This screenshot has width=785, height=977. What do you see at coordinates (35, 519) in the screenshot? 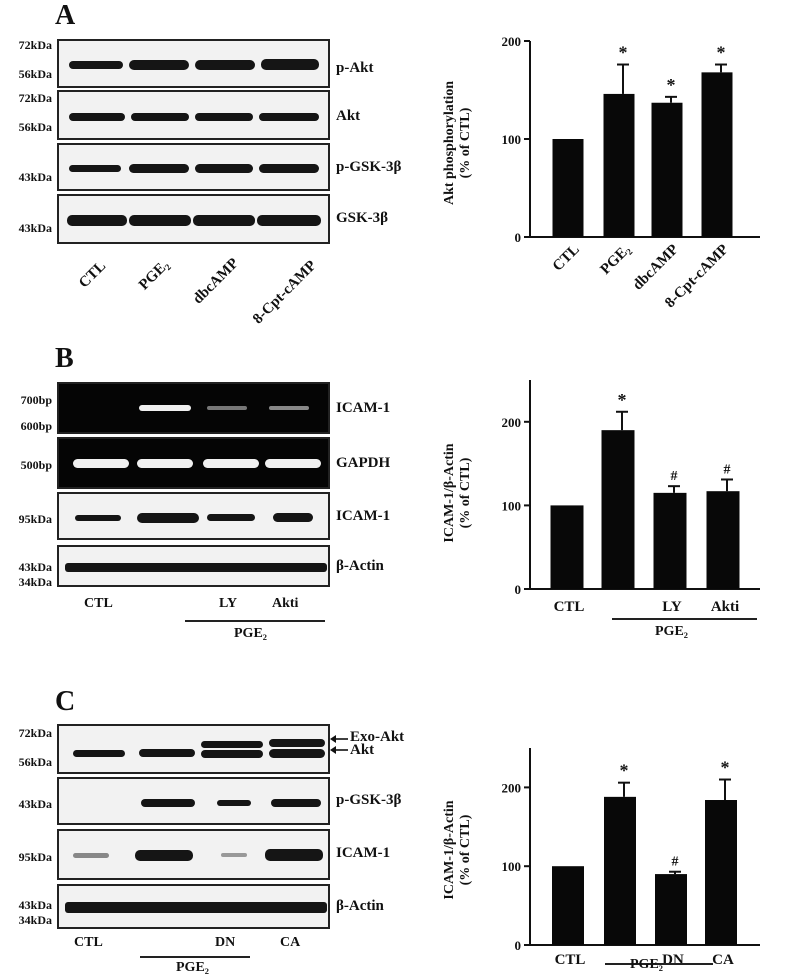
I see `marker-b-95: 95kDa` at bounding box center [35, 519].